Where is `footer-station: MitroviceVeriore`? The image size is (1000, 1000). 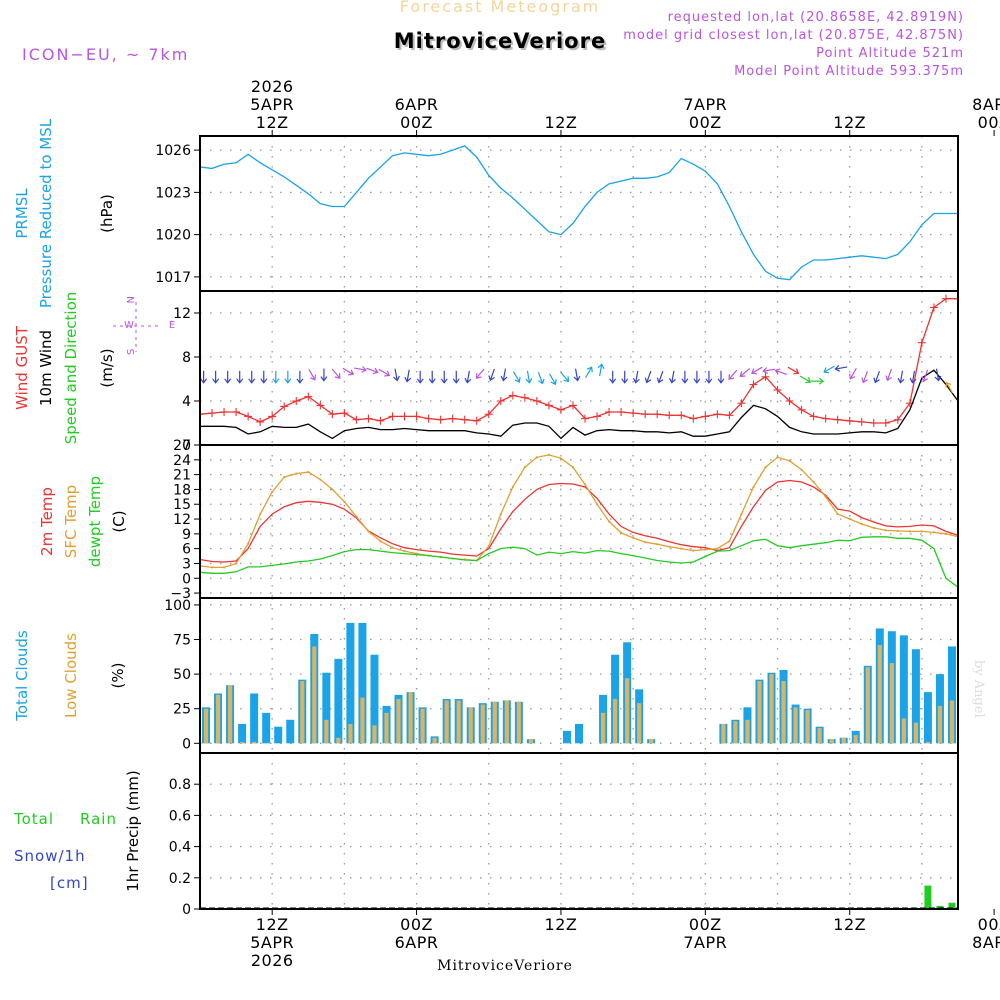 footer-station: MitroviceVeriore is located at coordinates (505, 966).